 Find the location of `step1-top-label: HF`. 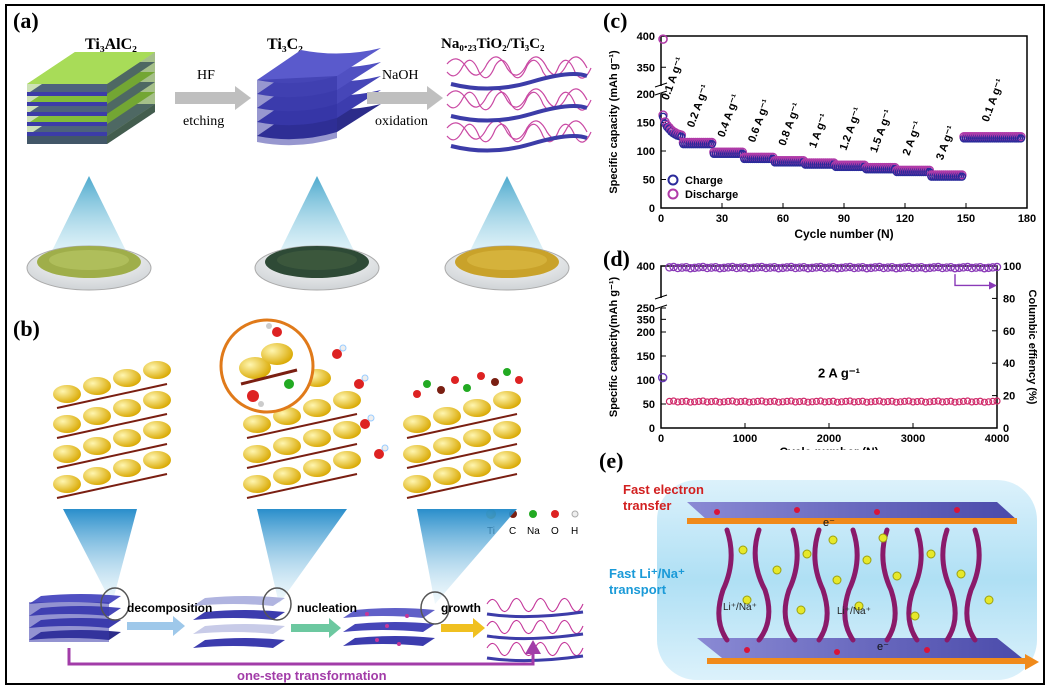

step1-top-label: HF is located at coordinates (206, 75).